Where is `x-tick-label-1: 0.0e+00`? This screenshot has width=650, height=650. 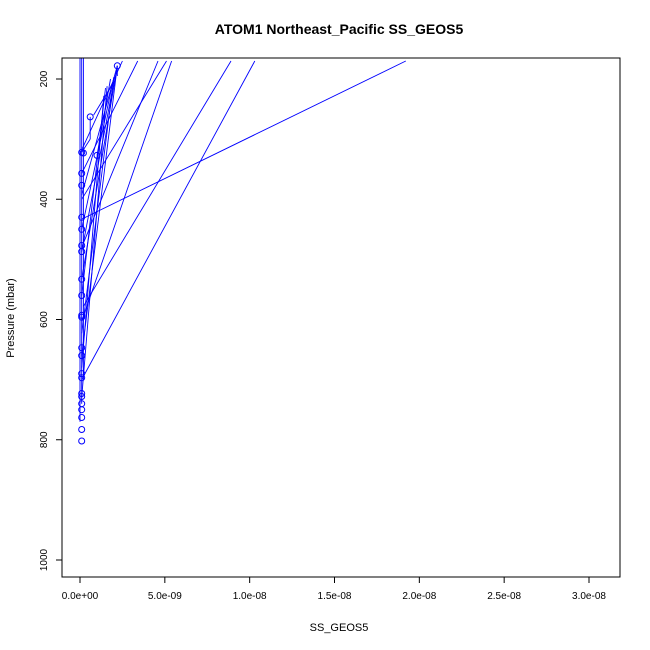
x-tick-label-1: 0.0e+00 is located at coordinates (80, 596).